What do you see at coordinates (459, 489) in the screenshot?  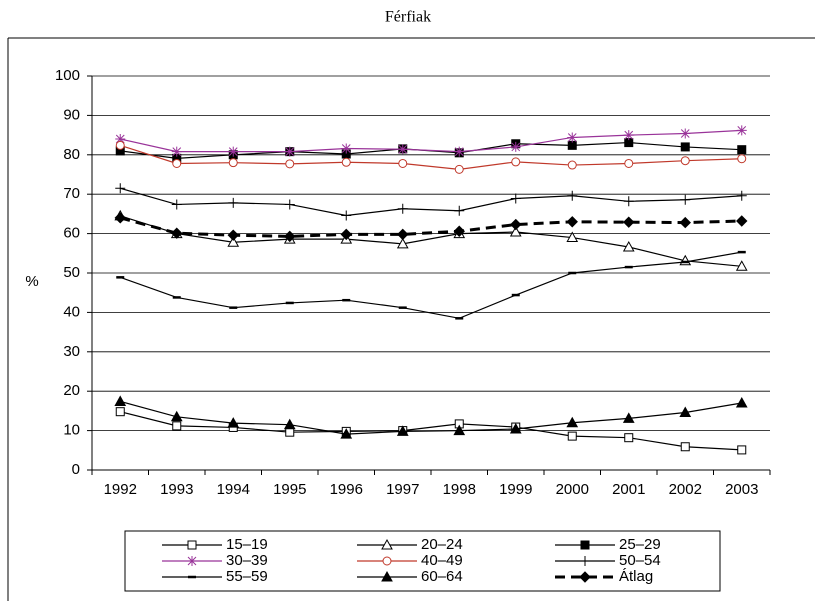 I see `x-tick-label: 1998` at bounding box center [459, 489].